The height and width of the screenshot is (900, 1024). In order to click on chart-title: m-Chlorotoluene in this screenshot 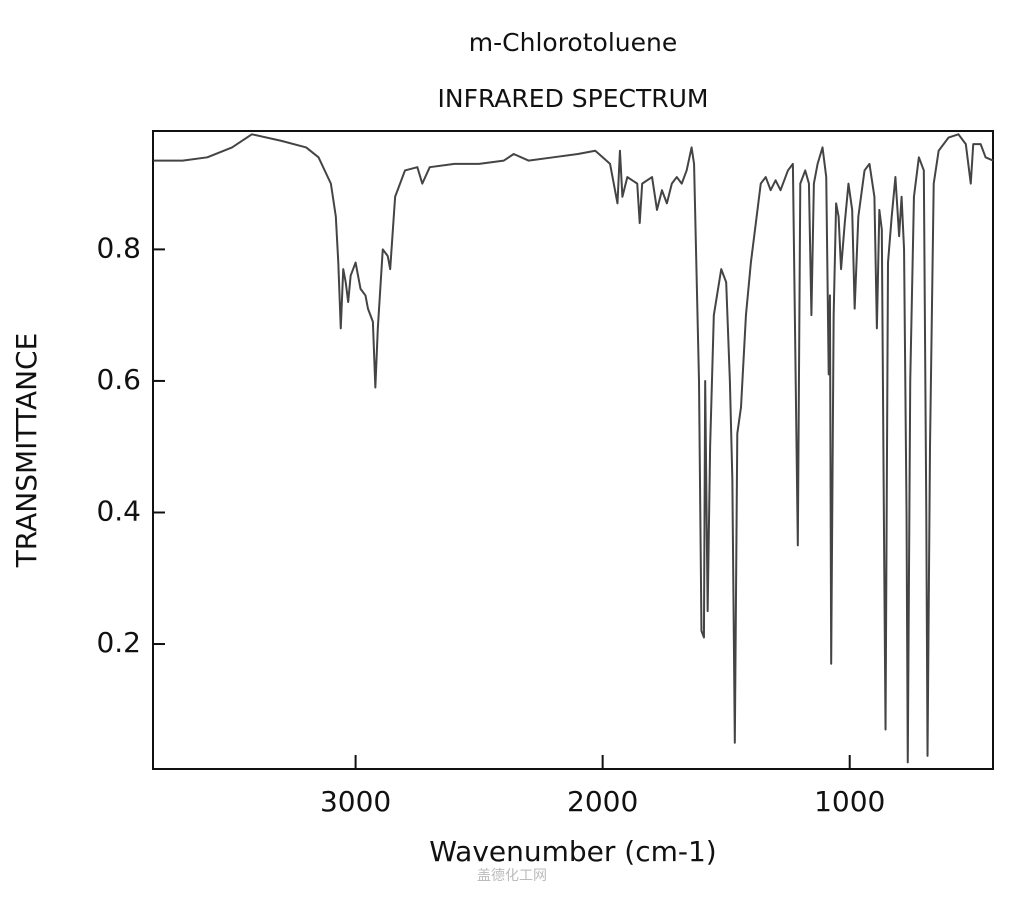, I will do `click(573, 42)`.